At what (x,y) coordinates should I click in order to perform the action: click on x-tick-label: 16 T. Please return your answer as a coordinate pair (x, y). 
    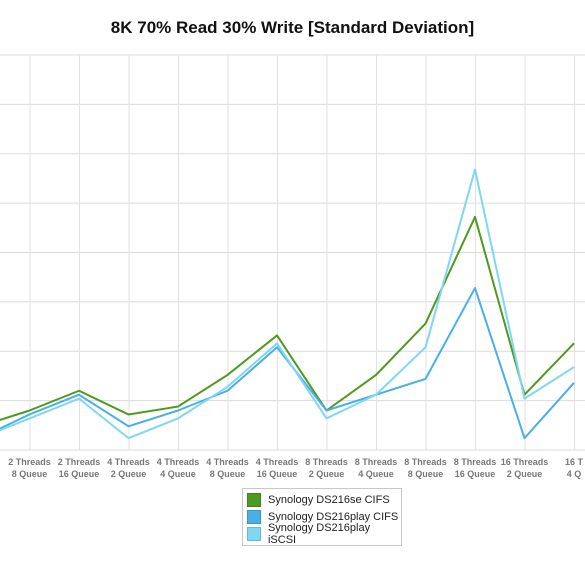
    Looking at the image, I should click on (574, 462).